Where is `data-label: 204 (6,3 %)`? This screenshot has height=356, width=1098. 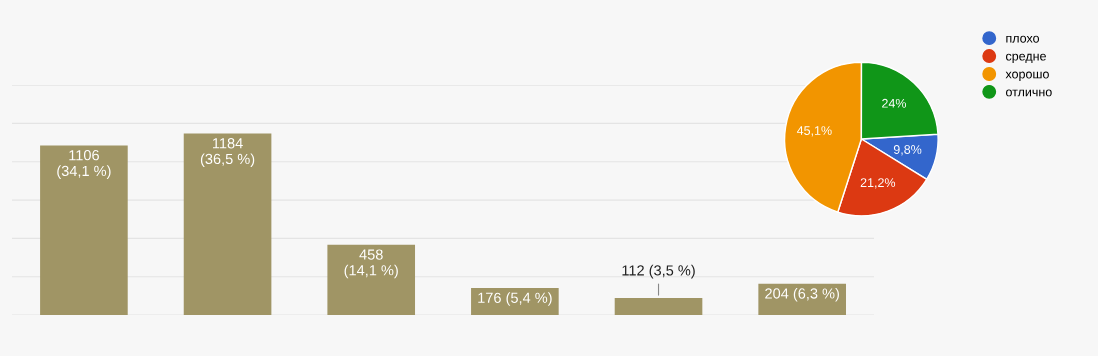 data-label: 204 (6,3 %) is located at coordinates (802, 294).